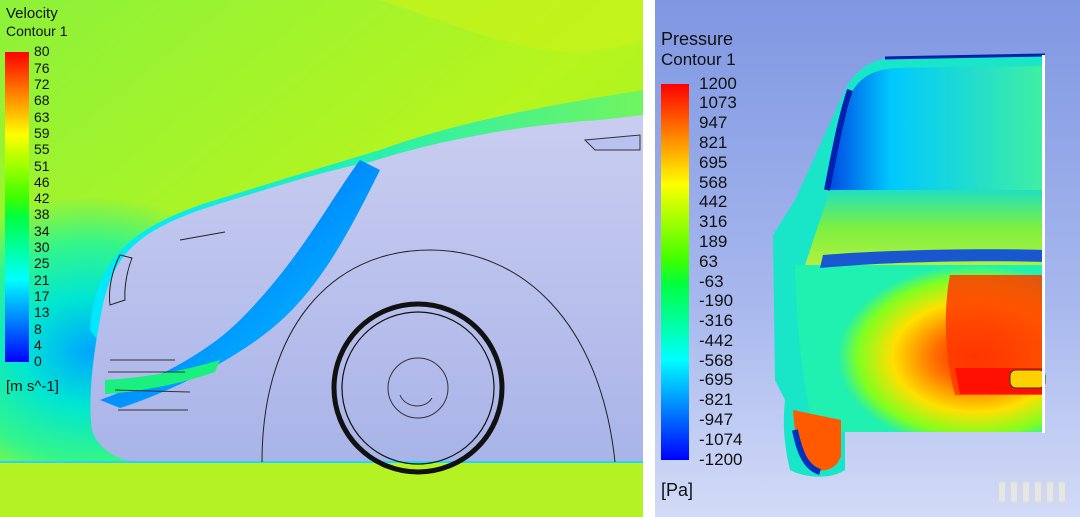 The image size is (1080, 517). What do you see at coordinates (721, 459) in the screenshot?
I see `tick-label: -1200` at bounding box center [721, 459].